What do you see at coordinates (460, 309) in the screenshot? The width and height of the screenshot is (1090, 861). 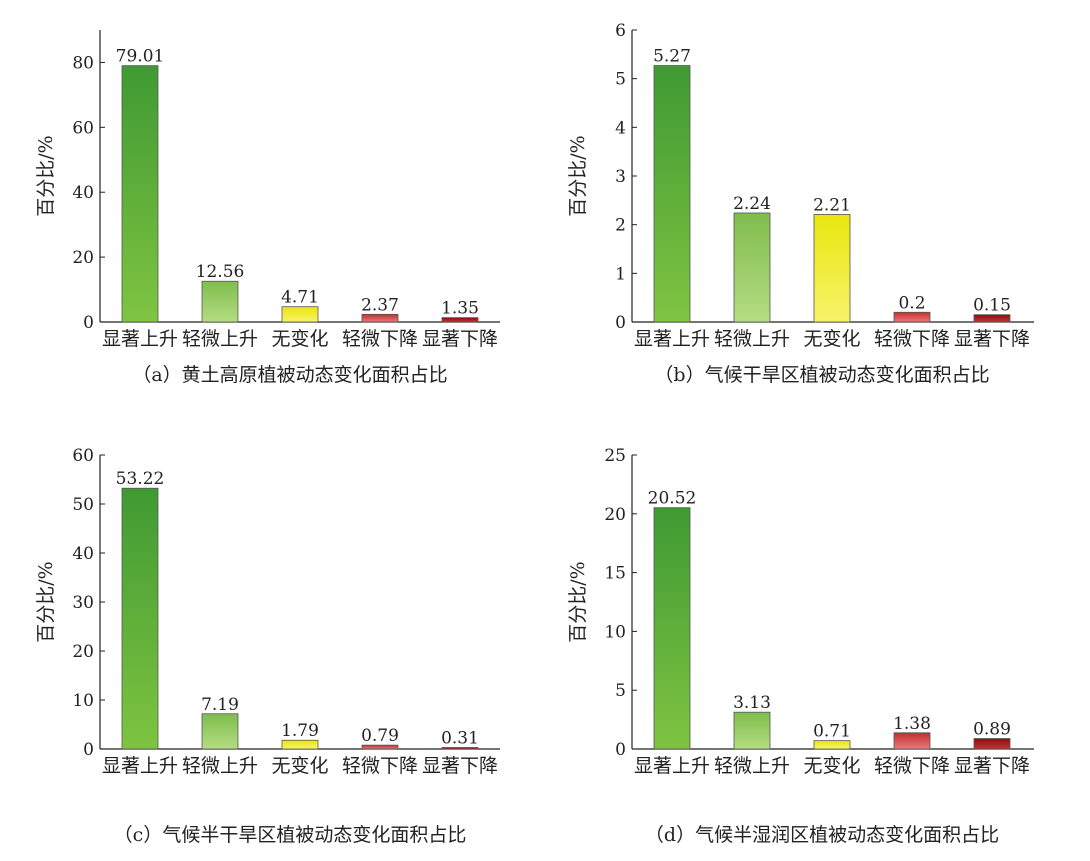 I see `bar-value-label: 1.35` at bounding box center [460, 309].